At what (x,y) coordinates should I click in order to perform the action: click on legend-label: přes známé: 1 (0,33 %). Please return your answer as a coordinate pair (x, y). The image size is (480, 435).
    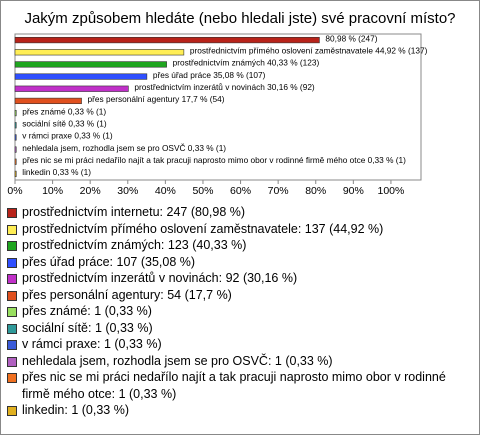
    Looking at the image, I should click on (87, 311).